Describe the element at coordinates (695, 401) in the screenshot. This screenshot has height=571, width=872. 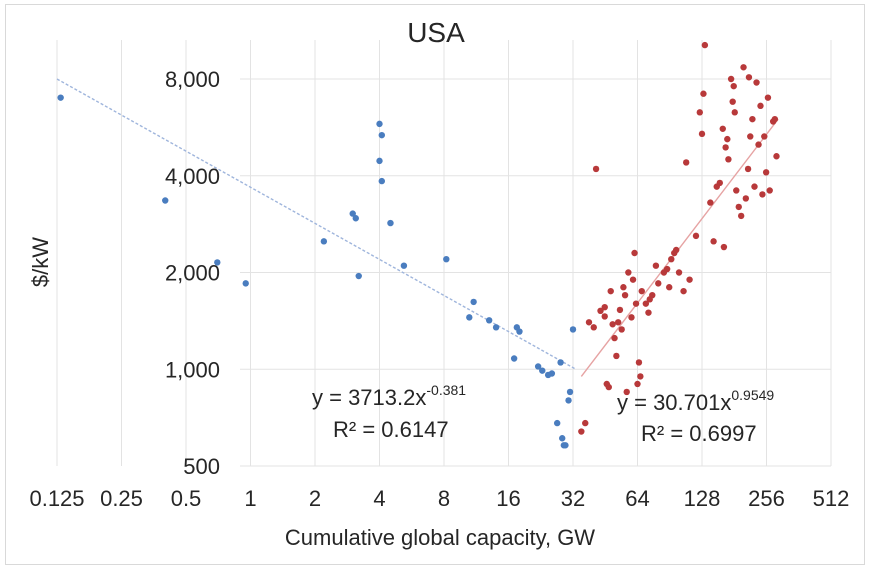
I see `equation-red-text: y = 30.701x0.9549` at that location.